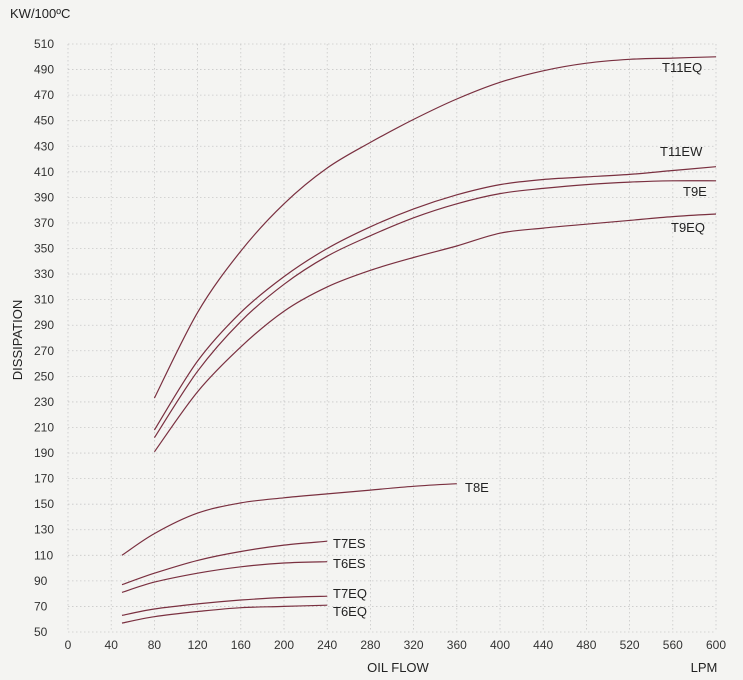 The image size is (743, 680). What do you see at coordinates (681, 151) in the screenshot?
I see `series-label-t11ew: T11EW` at bounding box center [681, 151].